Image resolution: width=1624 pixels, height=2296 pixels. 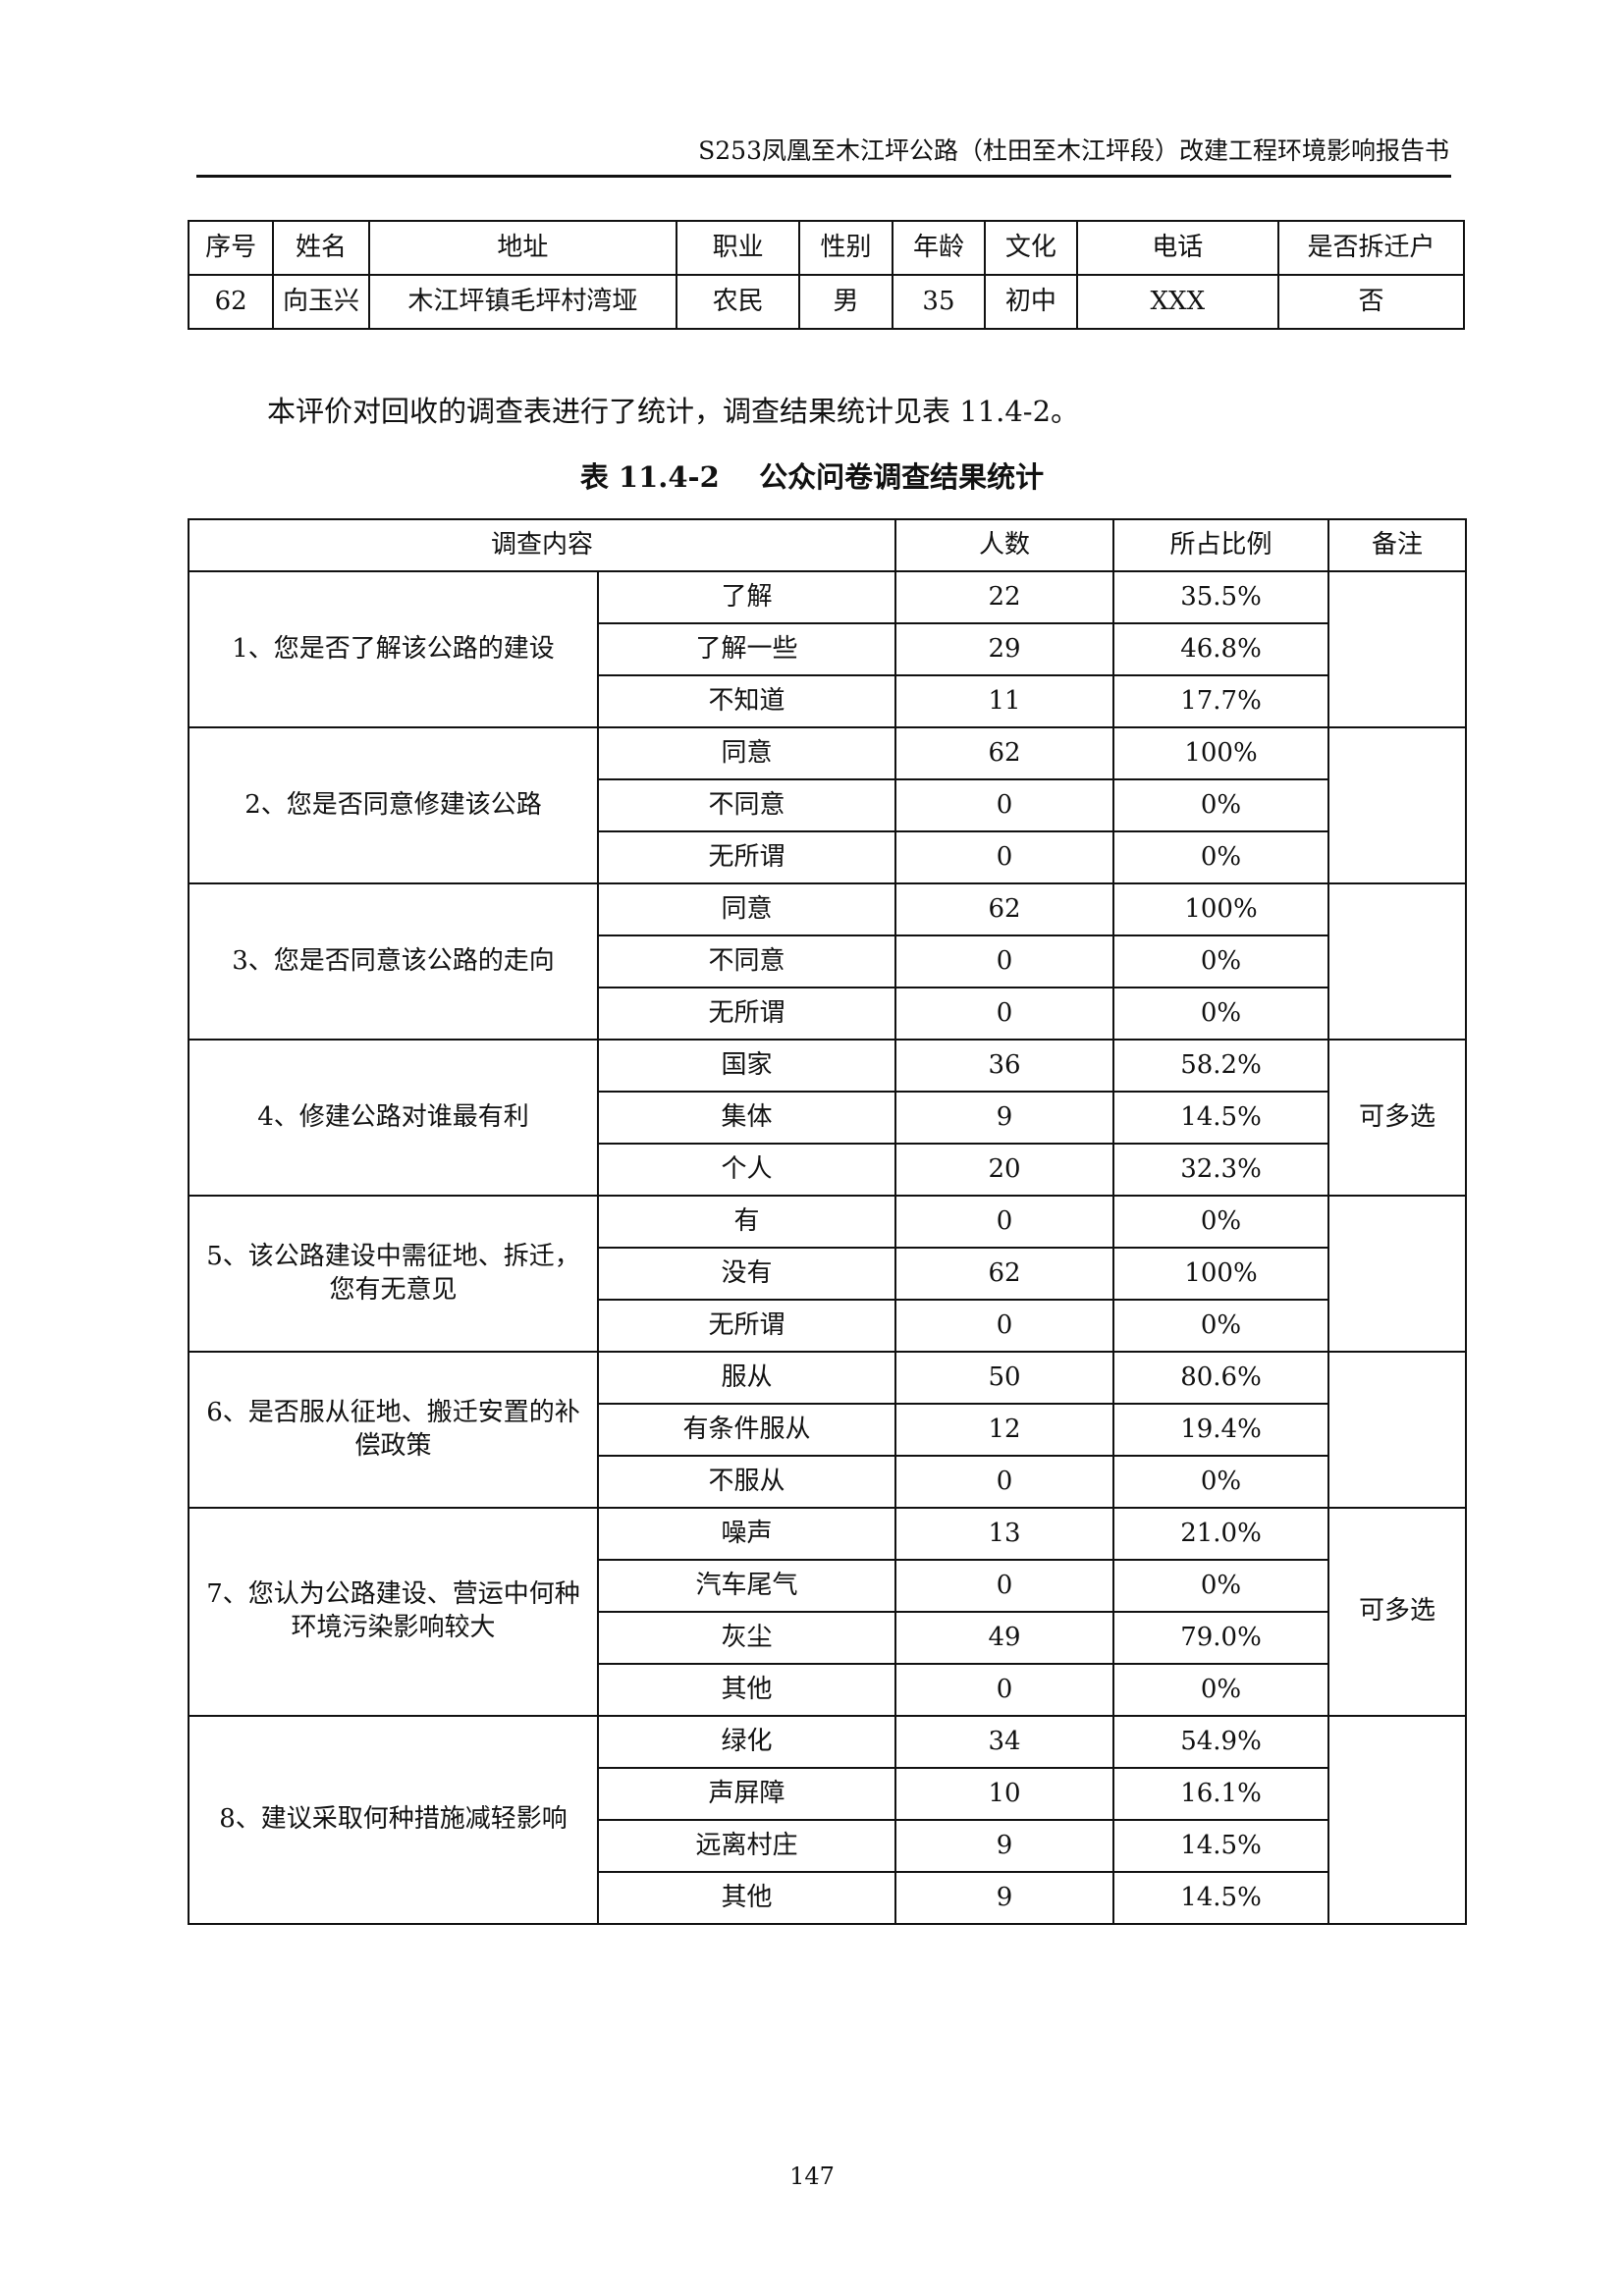 I want to click on table-row: 8、建议采取何种措施减轻影响 绿化 34 54.9%, so click(x=828, y=1820).